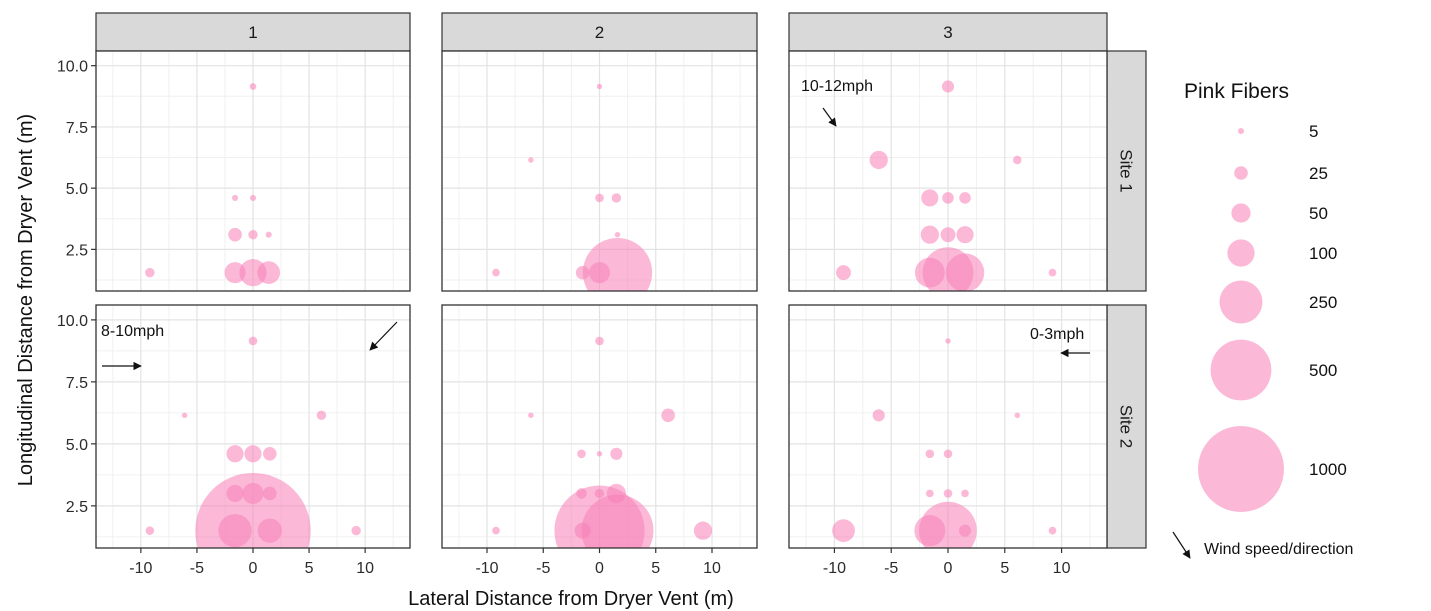  I want to click on y-tick-label: 2.5, so click(77, 250).